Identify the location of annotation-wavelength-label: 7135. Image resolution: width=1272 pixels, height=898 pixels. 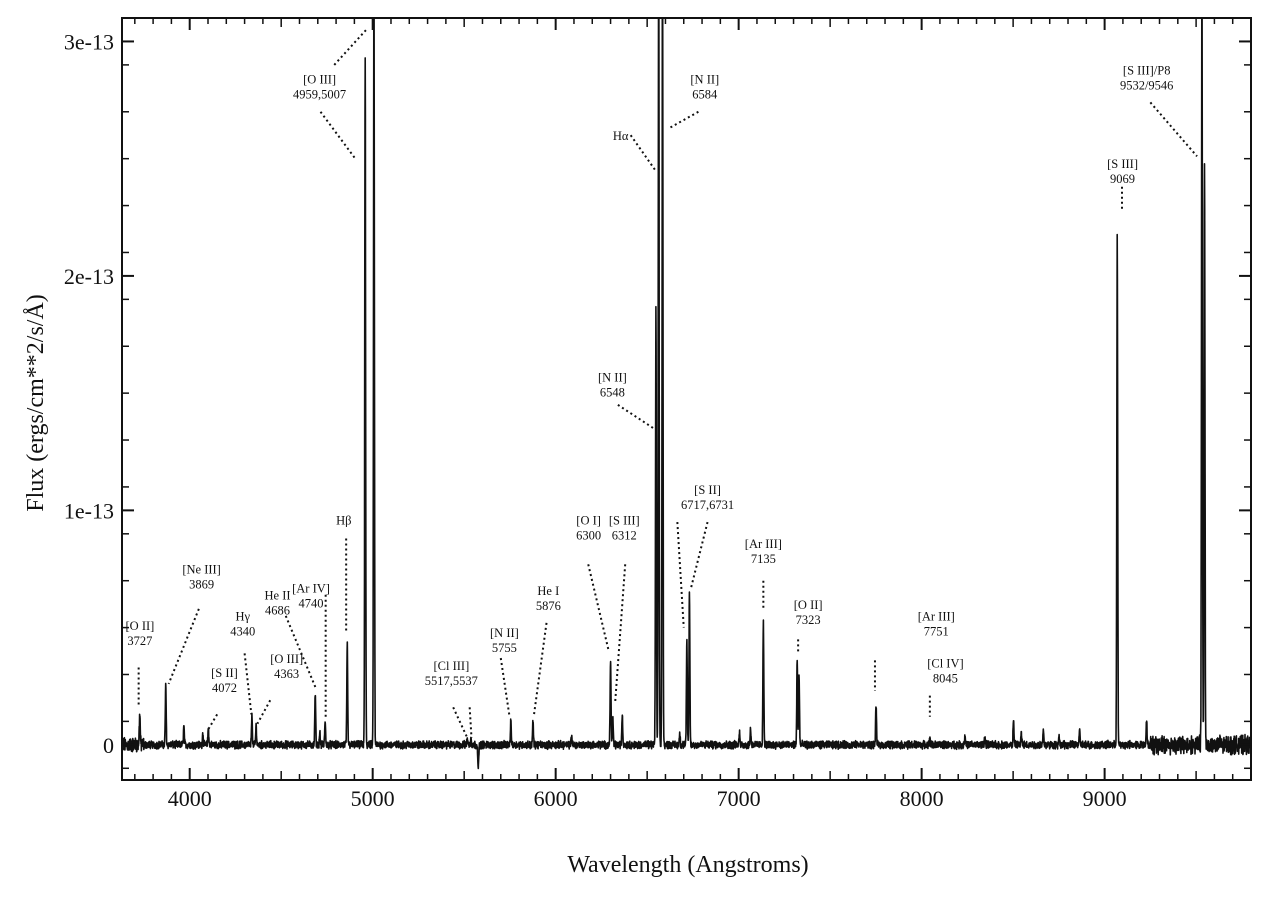
(763, 559).